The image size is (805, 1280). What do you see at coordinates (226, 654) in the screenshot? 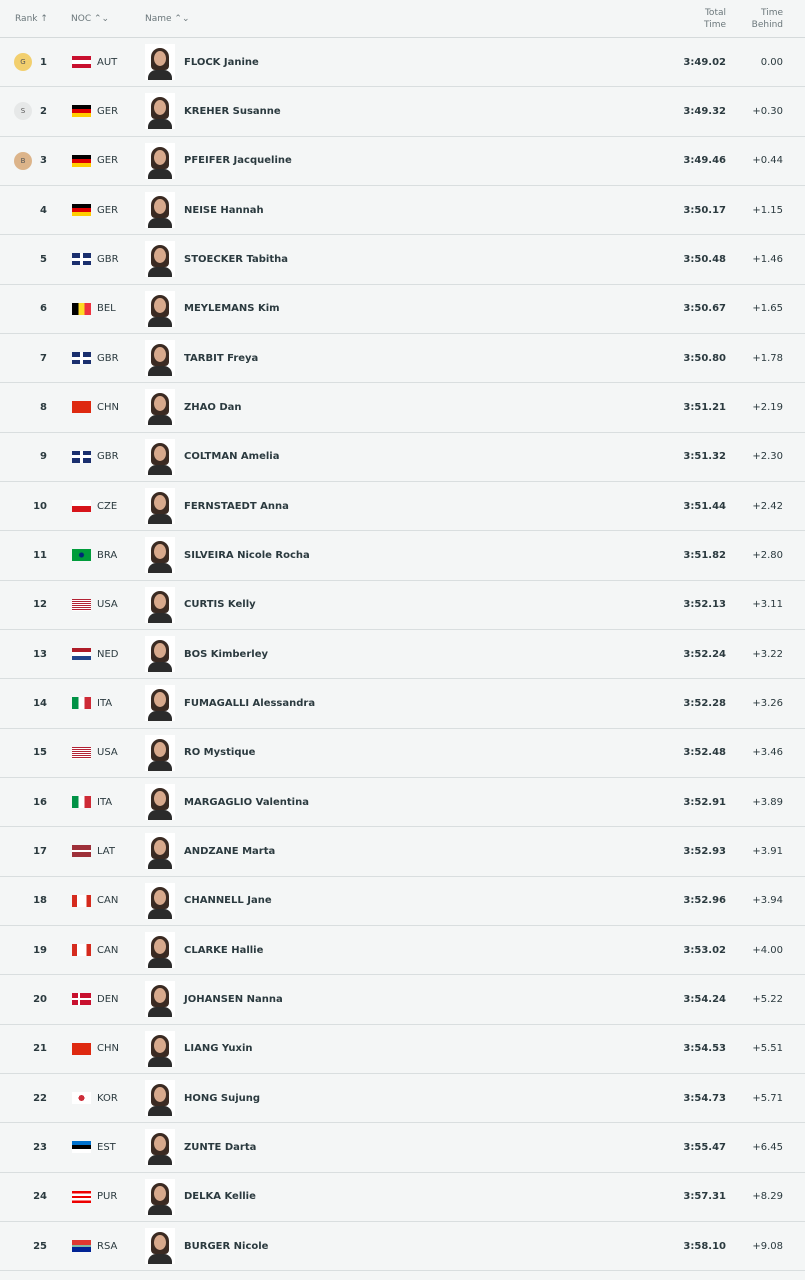
I see `athlete-name: BOS Kimberley` at bounding box center [226, 654].